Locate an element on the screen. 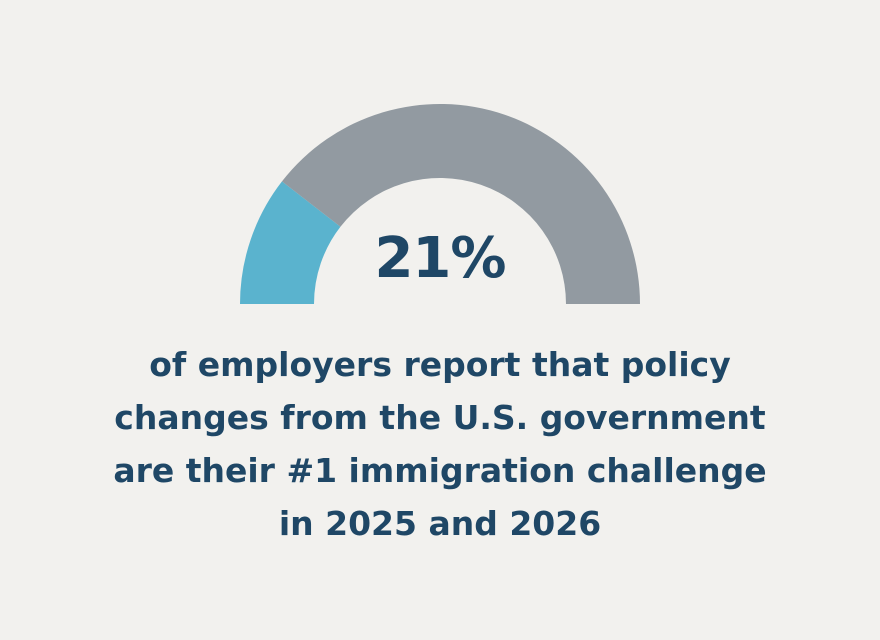  caption-line-2: changes from the U.S. government is located at coordinates (440, 417).